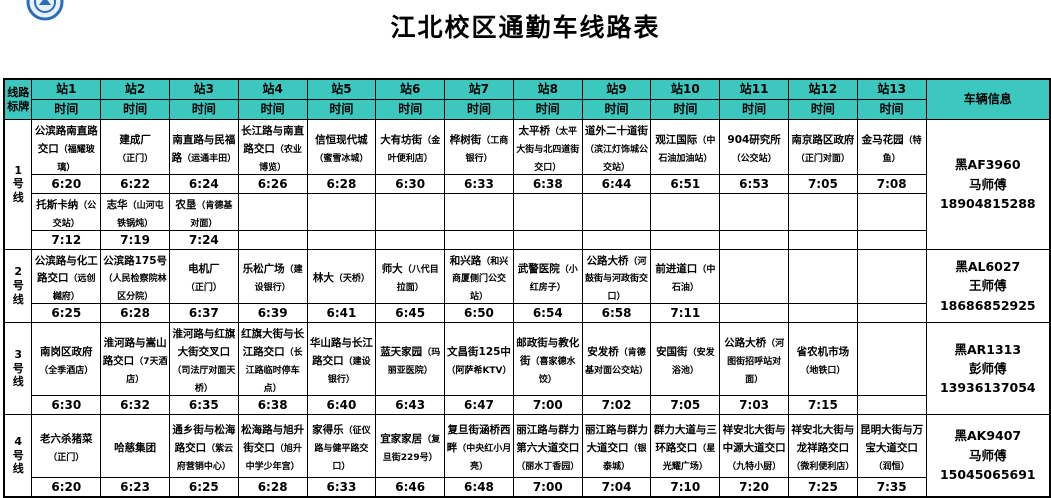 The width and height of the screenshot is (1051, 498). Describe the element at coordinates (341, 352) in the screenshot. I see `stop-name: 华山路与长江路交口` at that location.